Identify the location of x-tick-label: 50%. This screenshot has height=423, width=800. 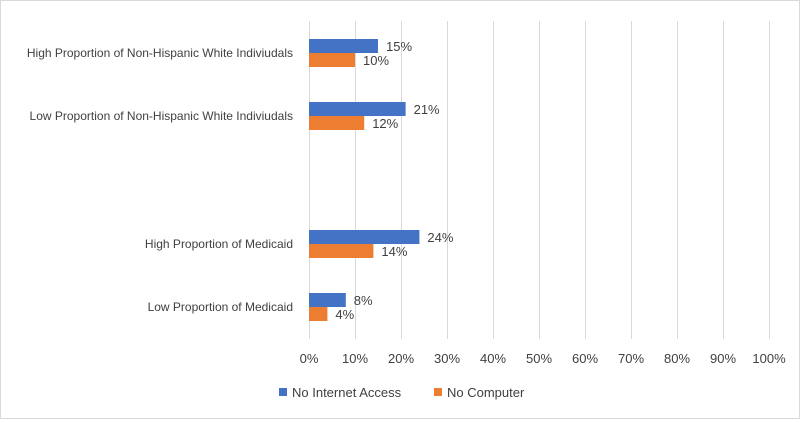
(539, 358).